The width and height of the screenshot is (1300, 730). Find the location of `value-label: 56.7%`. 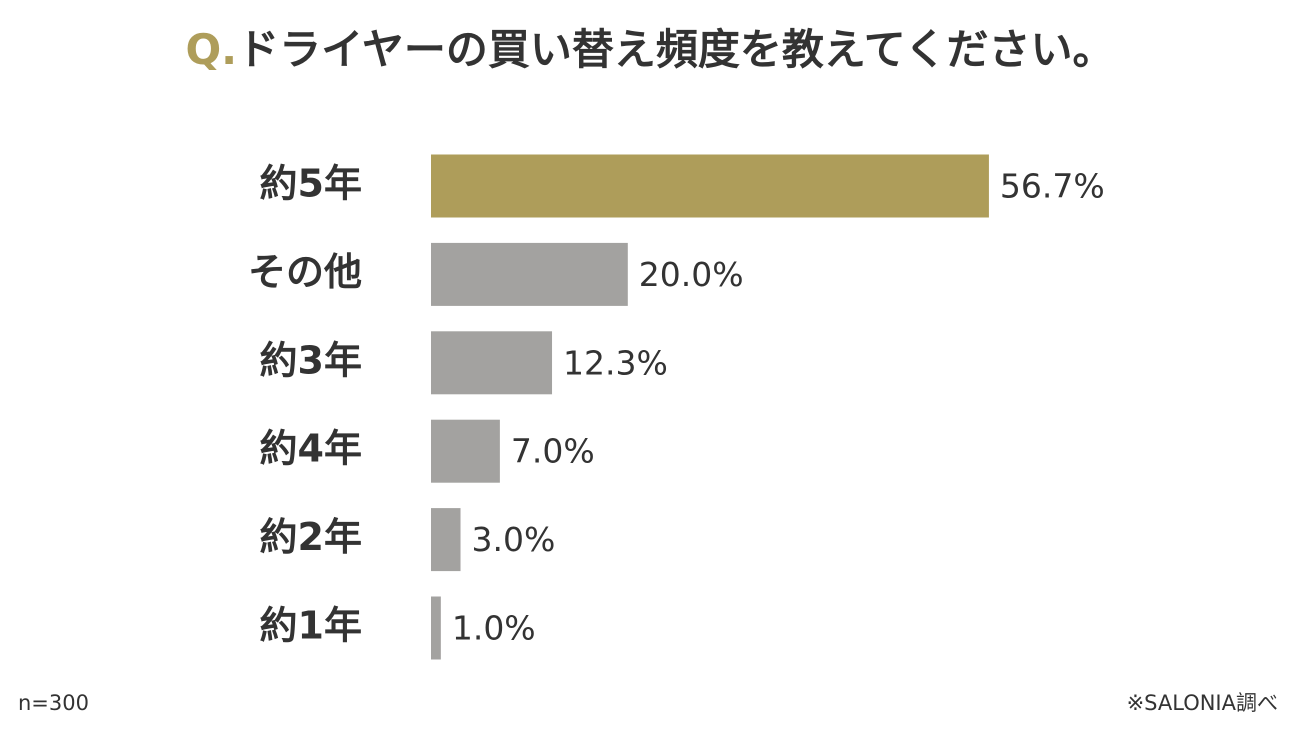

value-label: 56.7% is located at coordinates (1052, 186).